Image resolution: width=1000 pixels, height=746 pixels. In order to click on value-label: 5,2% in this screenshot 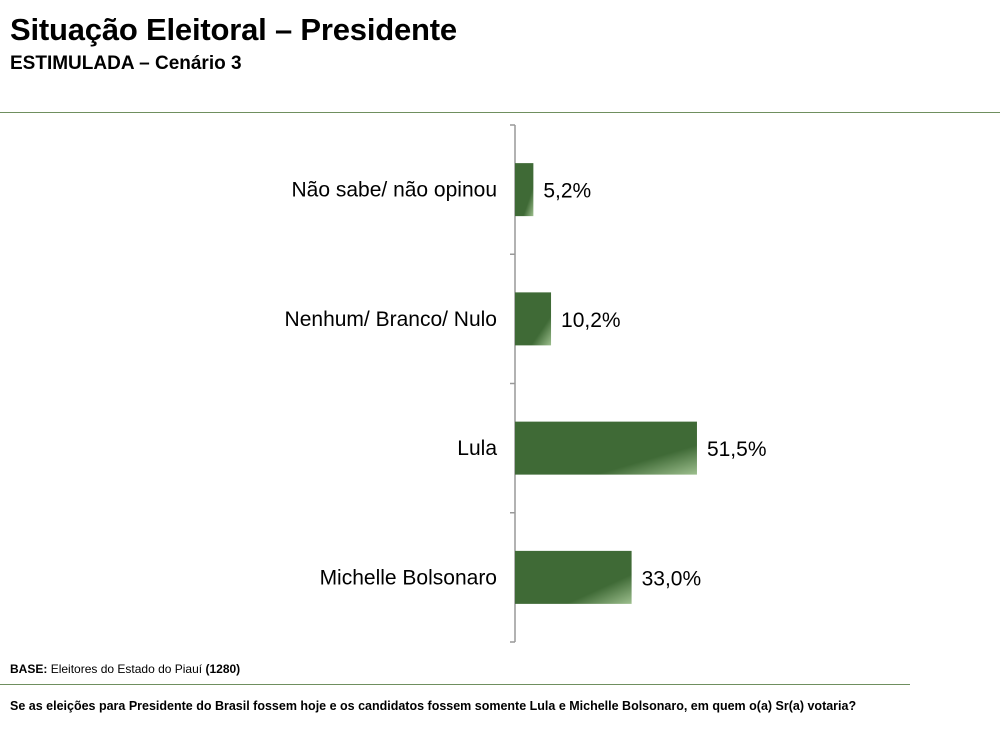, I will do `click(567, 191)`.